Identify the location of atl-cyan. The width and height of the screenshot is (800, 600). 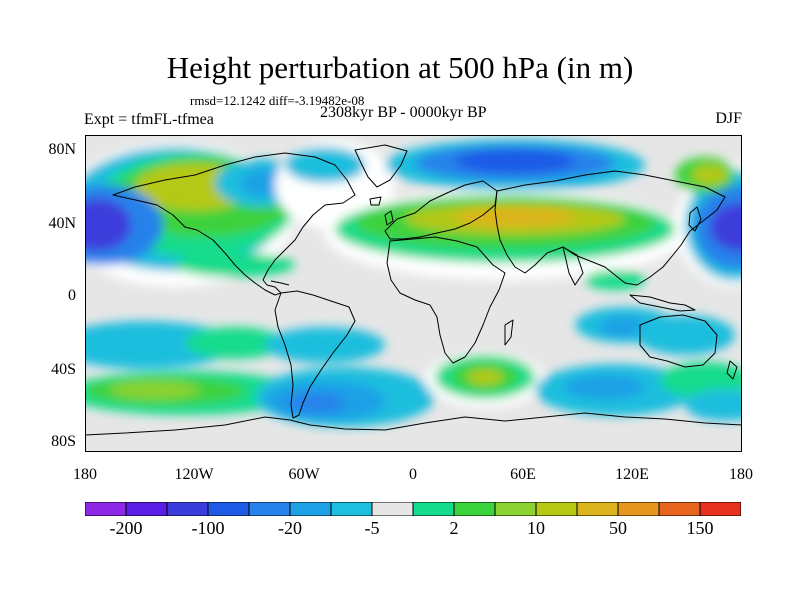
(325, 165).